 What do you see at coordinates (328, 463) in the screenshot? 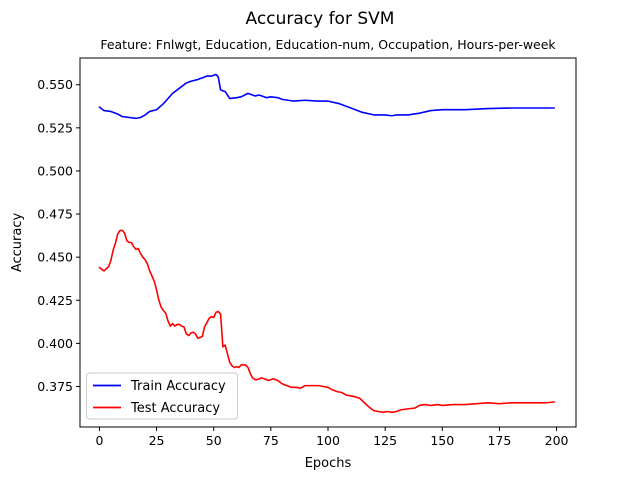
I see `x-axis-label: Epochs` at bounding box center [328, 463].